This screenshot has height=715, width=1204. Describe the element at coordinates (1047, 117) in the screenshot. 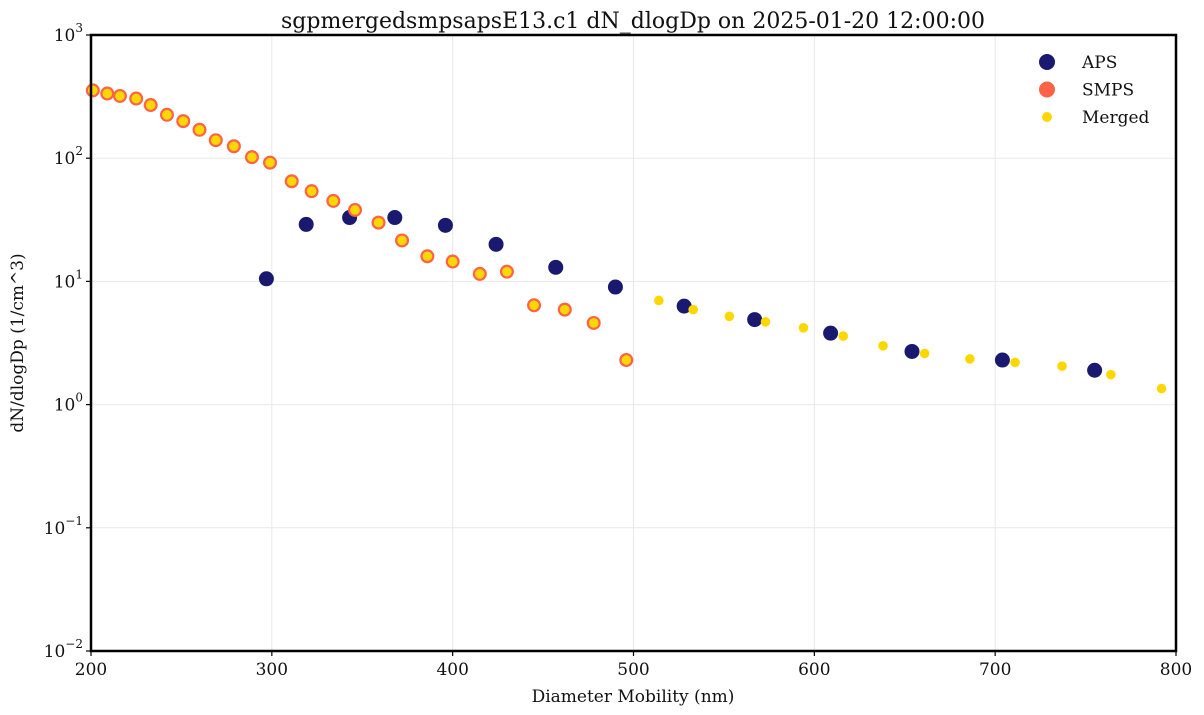

I see `legend-marker-merged` at that location.